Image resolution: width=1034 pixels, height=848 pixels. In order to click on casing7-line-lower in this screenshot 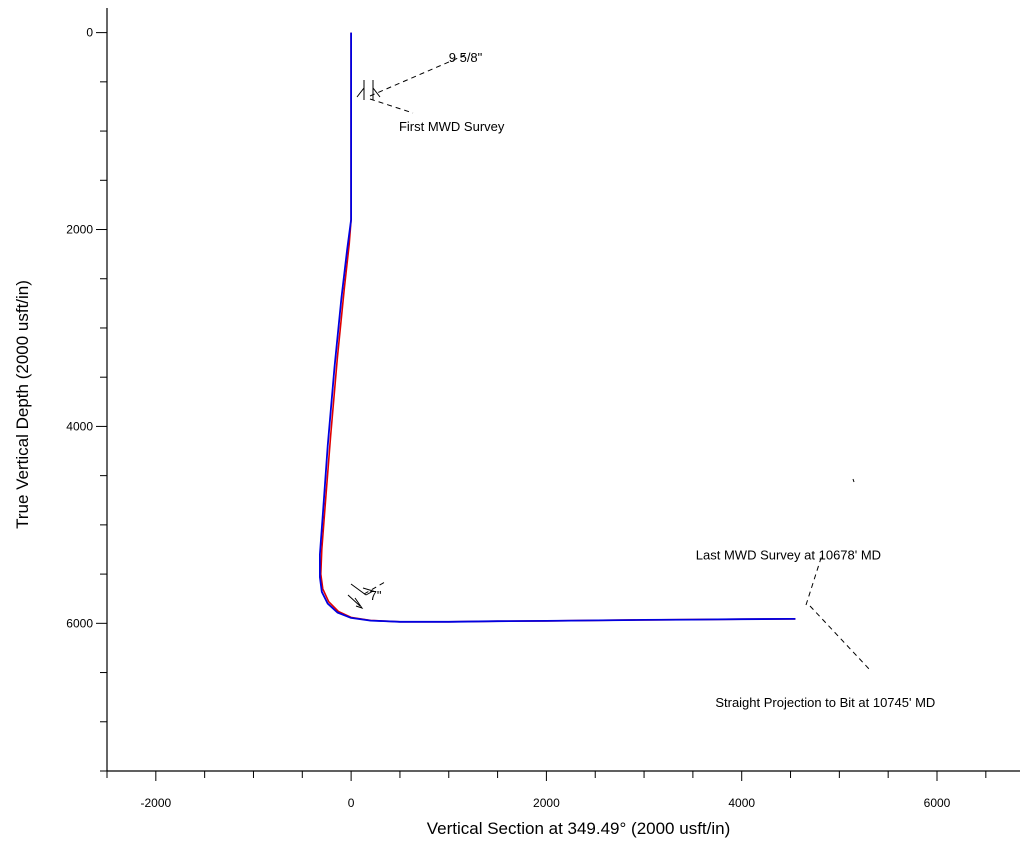, I will do `click(354, 600)`.